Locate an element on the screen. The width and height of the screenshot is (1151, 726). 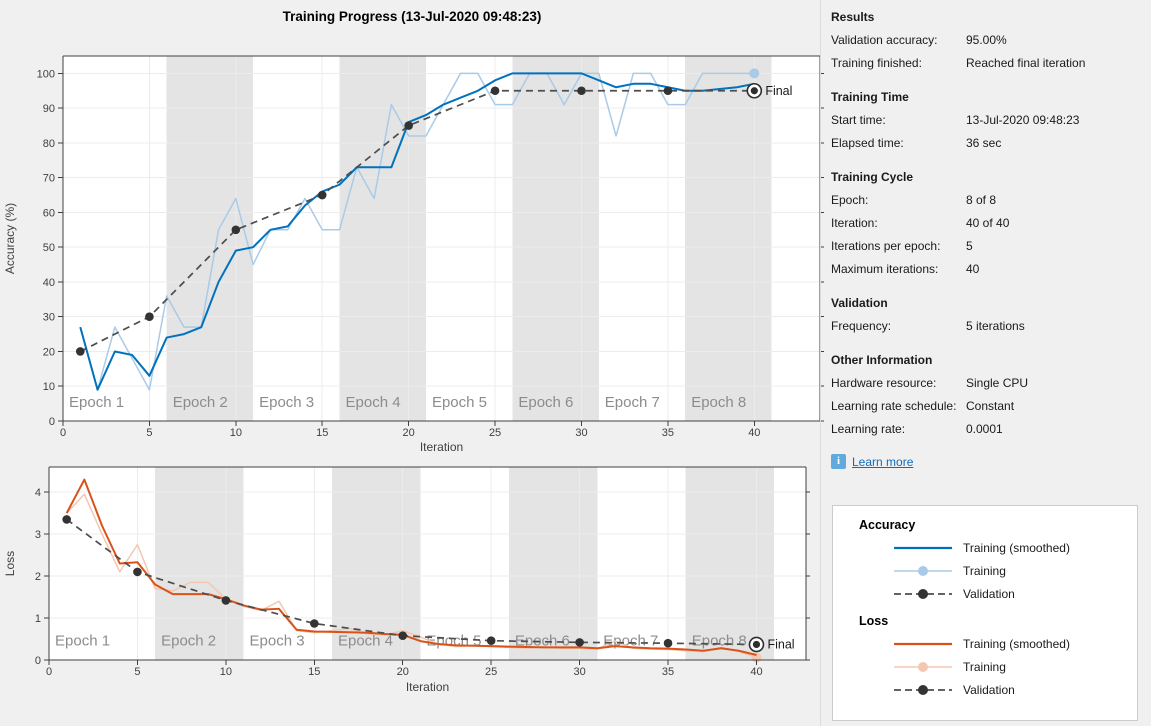
loss-epoch-bands is located at coordinates (465, 563).